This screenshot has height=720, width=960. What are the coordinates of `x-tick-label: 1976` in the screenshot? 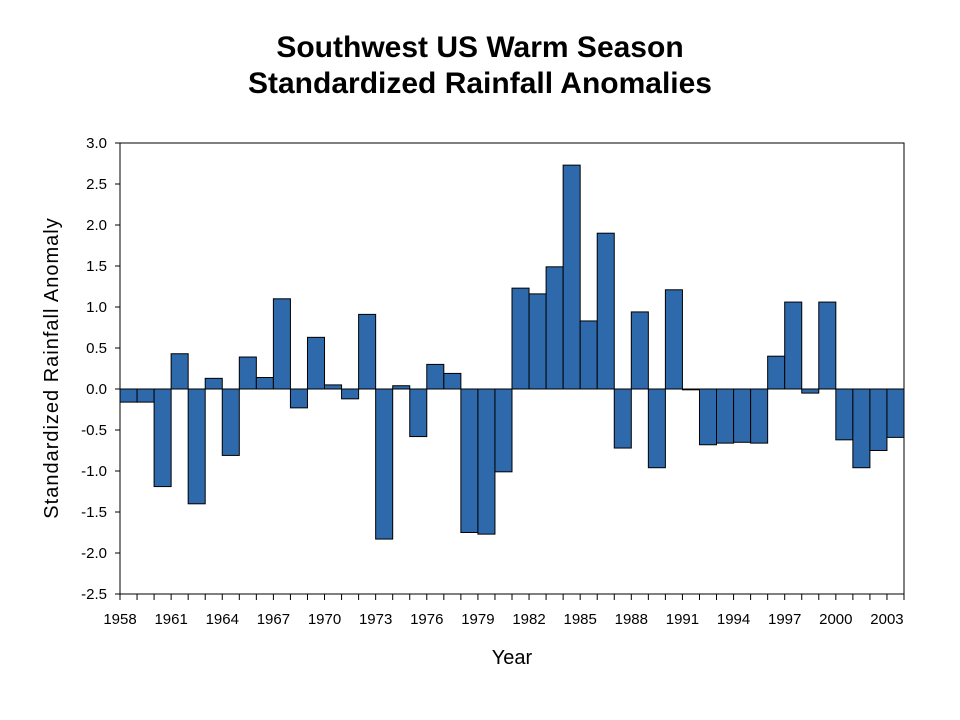 It's located at (426, 619).